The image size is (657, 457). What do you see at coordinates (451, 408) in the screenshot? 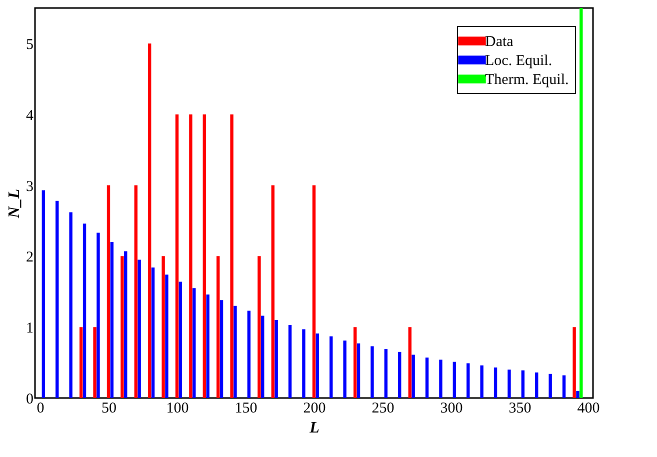
I see `x-tick-label: 300` at bounding box center [451, 408].